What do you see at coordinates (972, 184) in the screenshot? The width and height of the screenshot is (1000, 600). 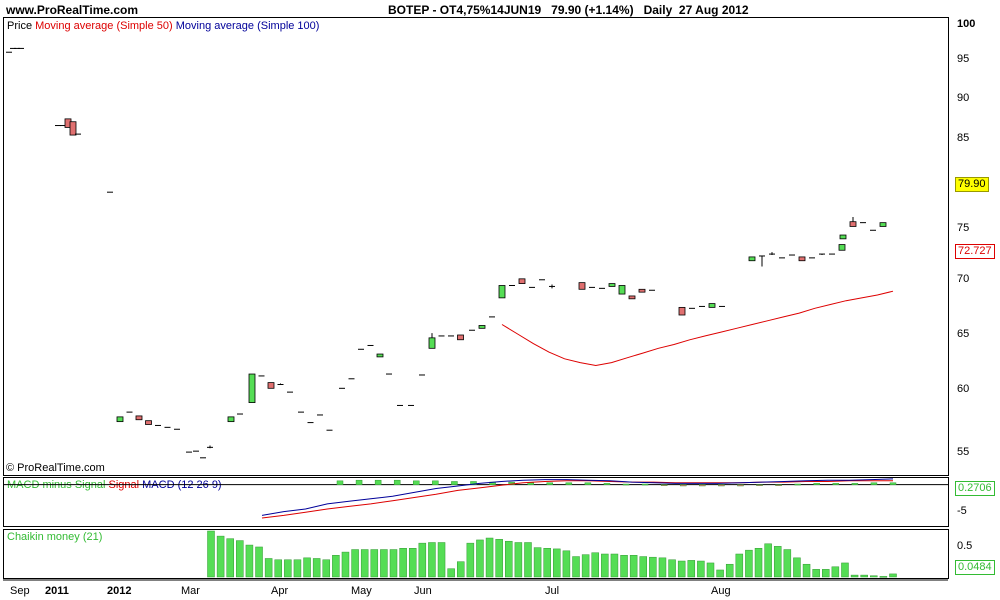 I see `last-price-label: 79.90` at bounding box center [972, 184].